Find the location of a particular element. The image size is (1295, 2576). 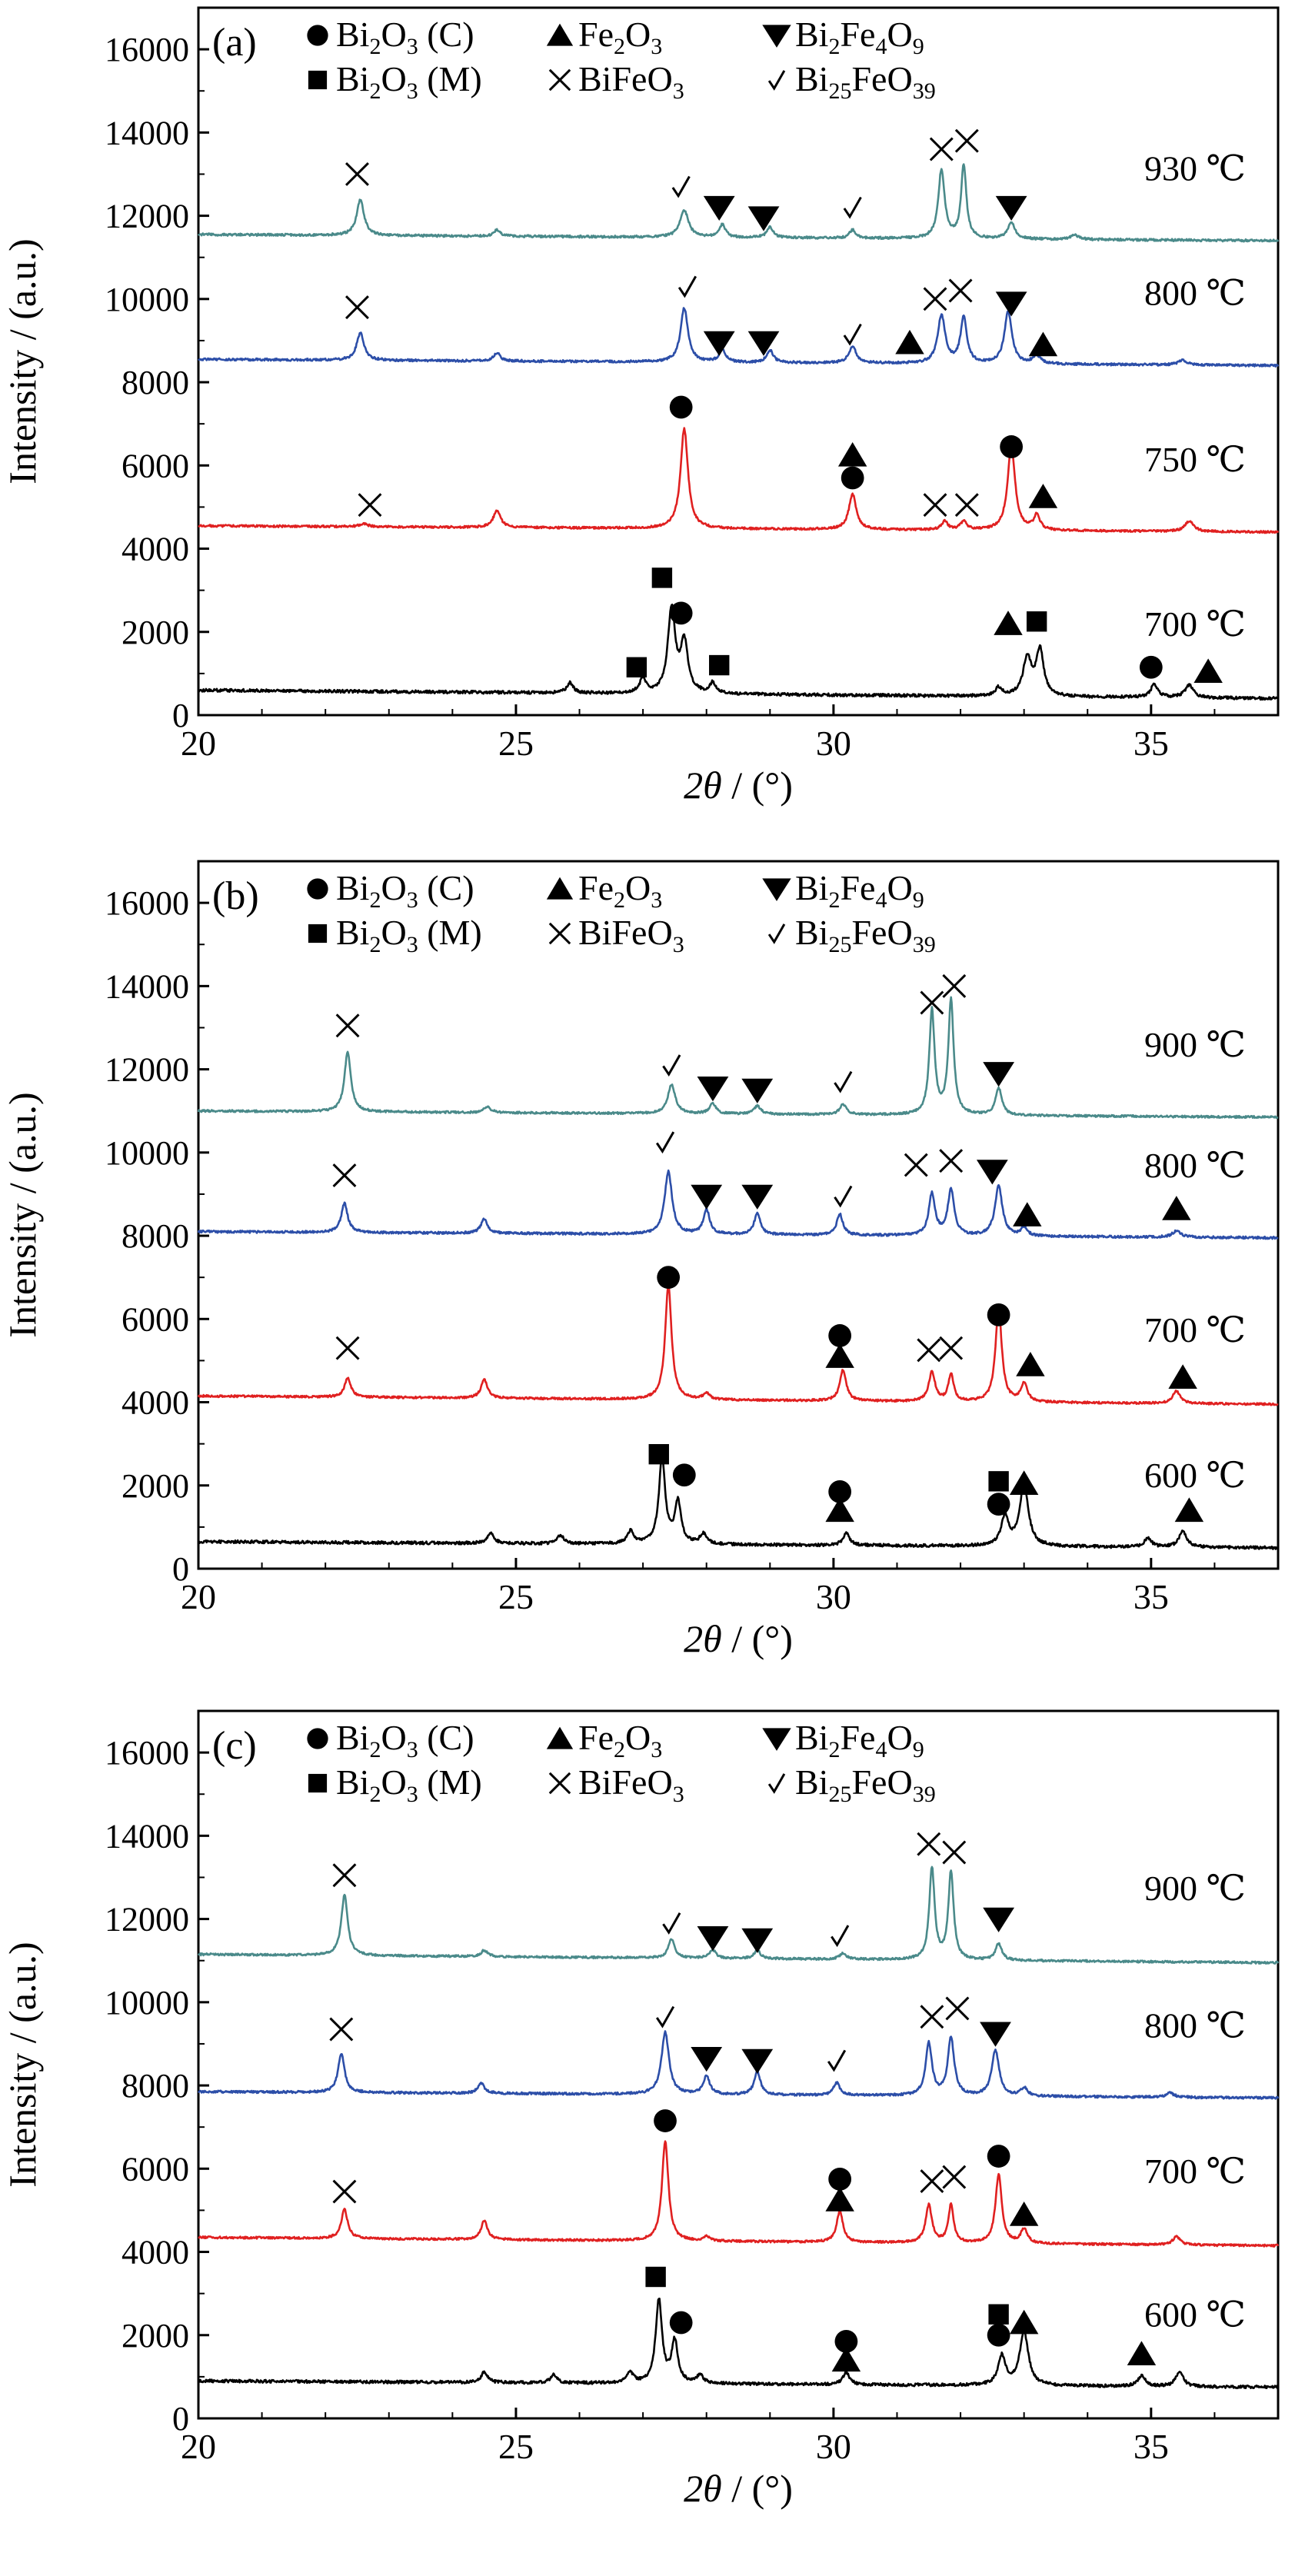

series-label: 900 ℃ is located at coordinates (1195, 1044).